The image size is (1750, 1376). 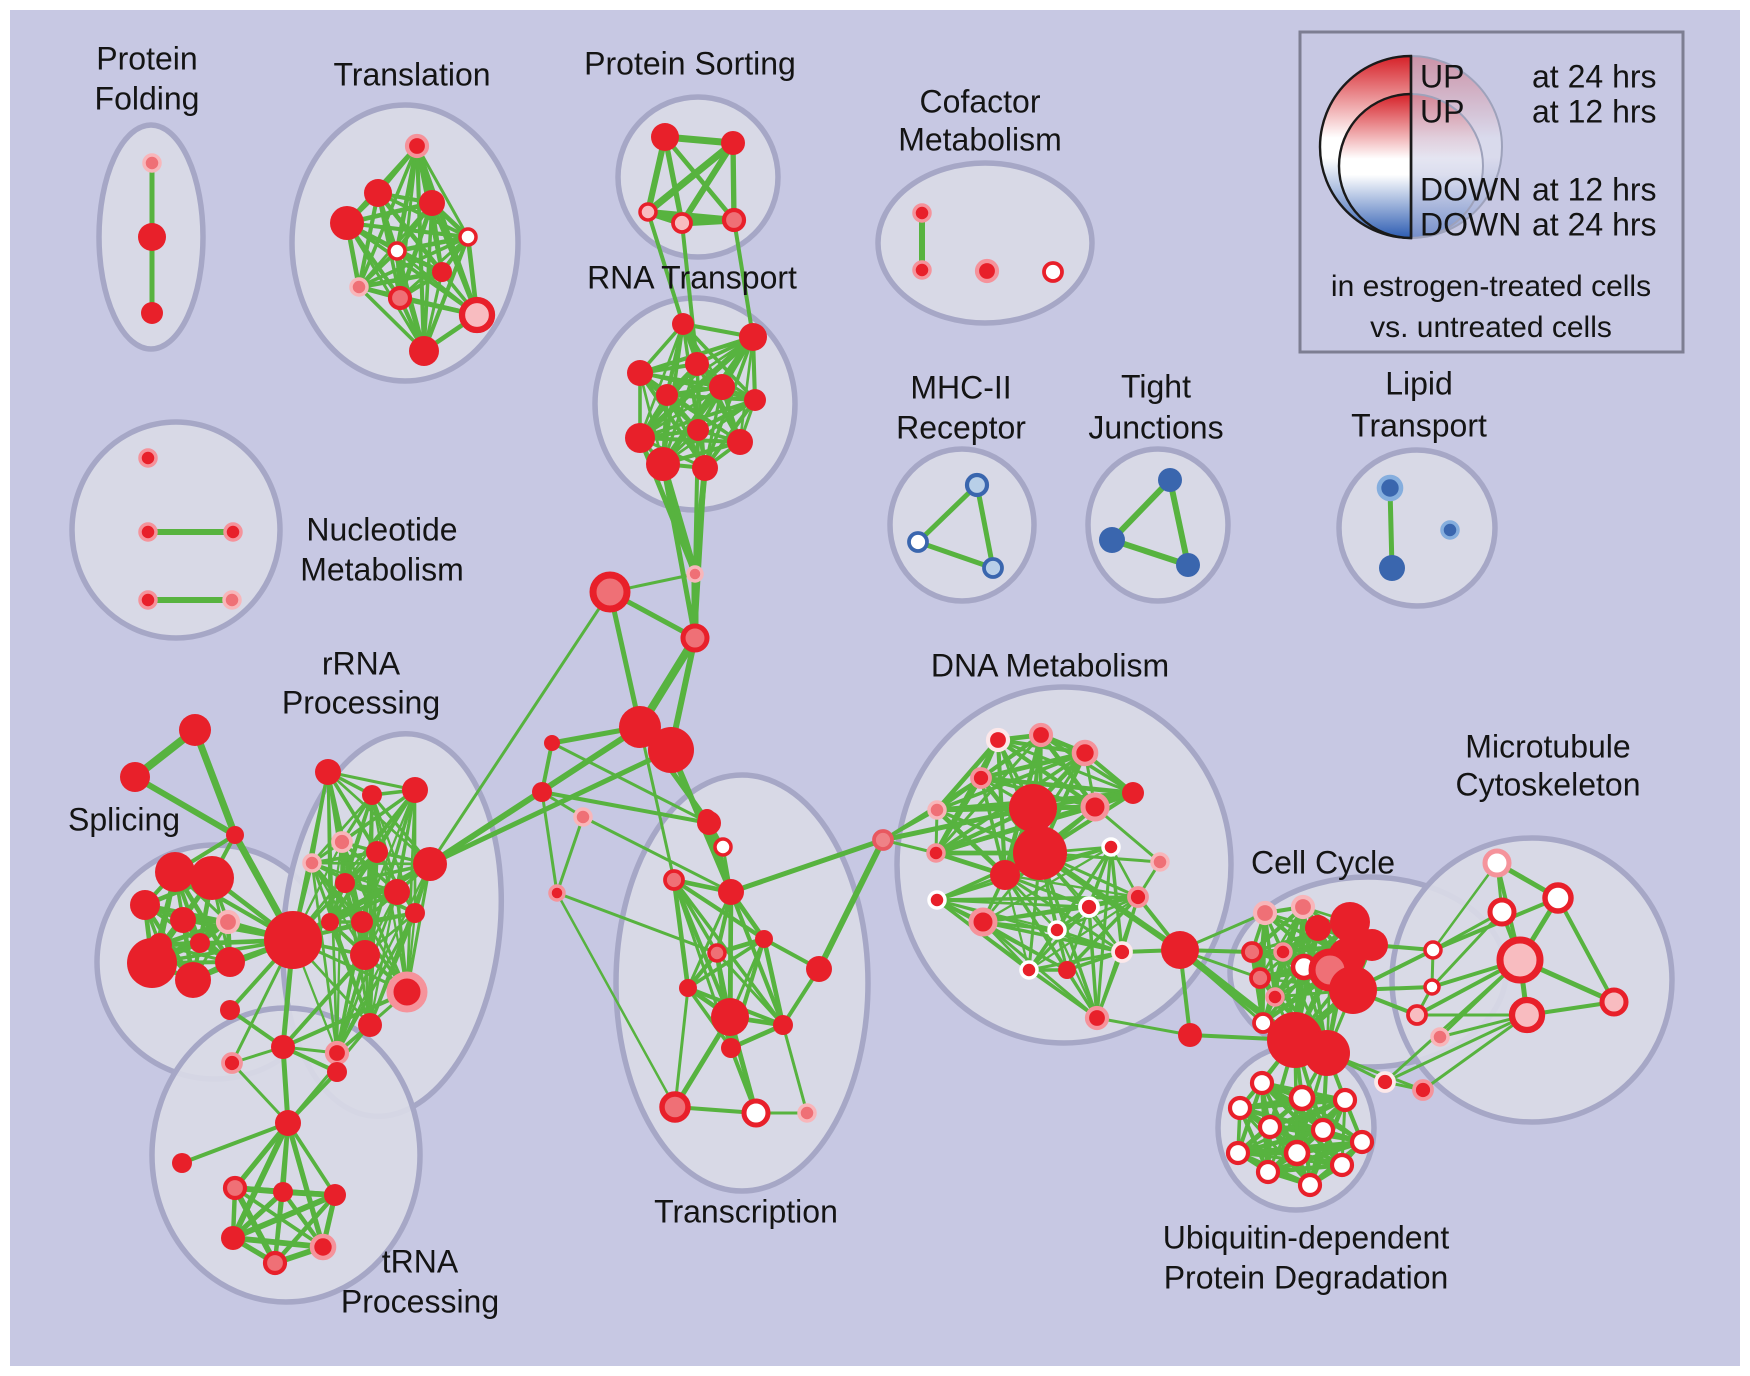 What do you see at coordinates (883, 840) in the screenshot?
I see `network-node-115-p` at bounding box center [883, 840].